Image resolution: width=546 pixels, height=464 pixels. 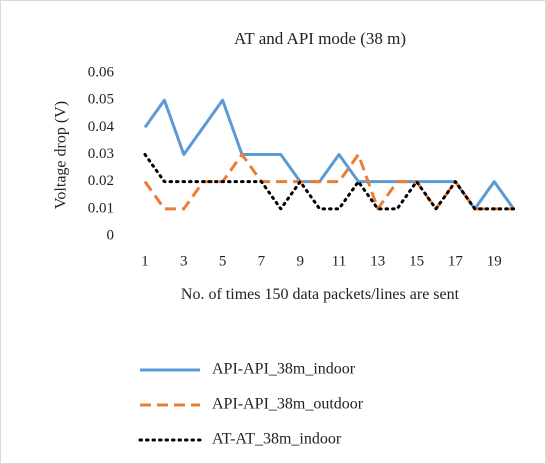 I want to click on y-tick-label: 0.06, so click(x=101, y=72).